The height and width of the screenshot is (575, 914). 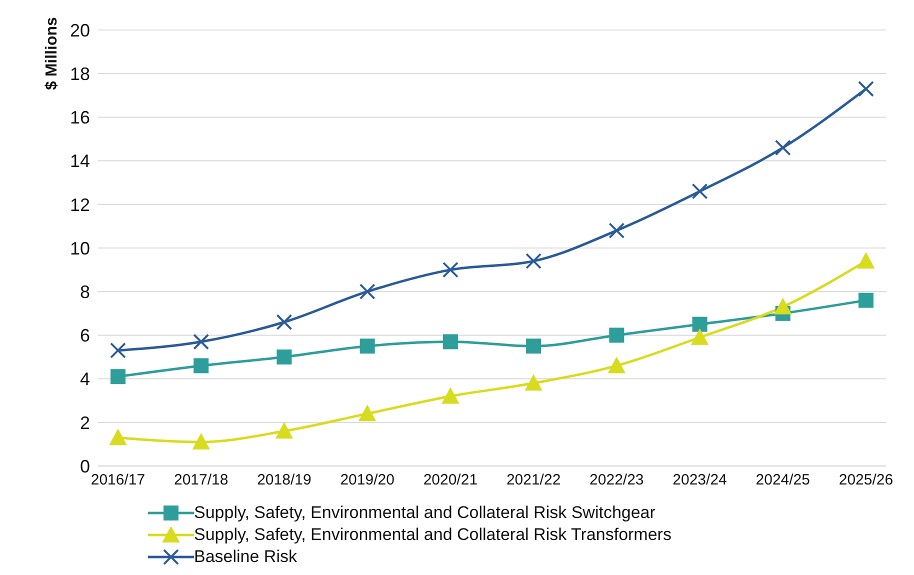 What do you see at coordinates (450, 480) in the screenshot?
I see `x-tick-label: 2020/21` at bounding box center [450, 480].